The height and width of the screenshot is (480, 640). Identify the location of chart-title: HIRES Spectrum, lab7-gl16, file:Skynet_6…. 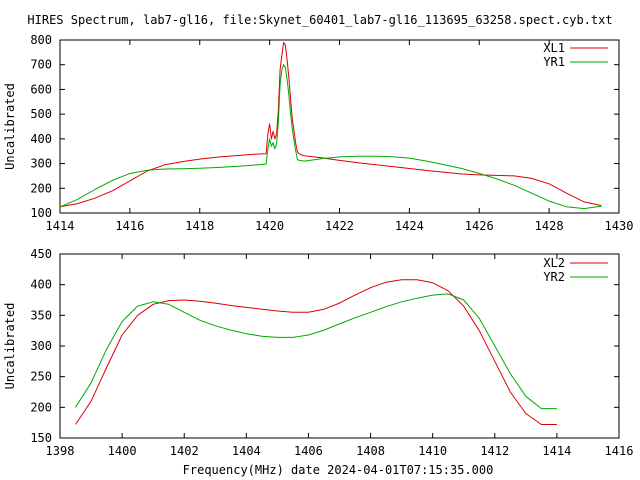
(319, 20).